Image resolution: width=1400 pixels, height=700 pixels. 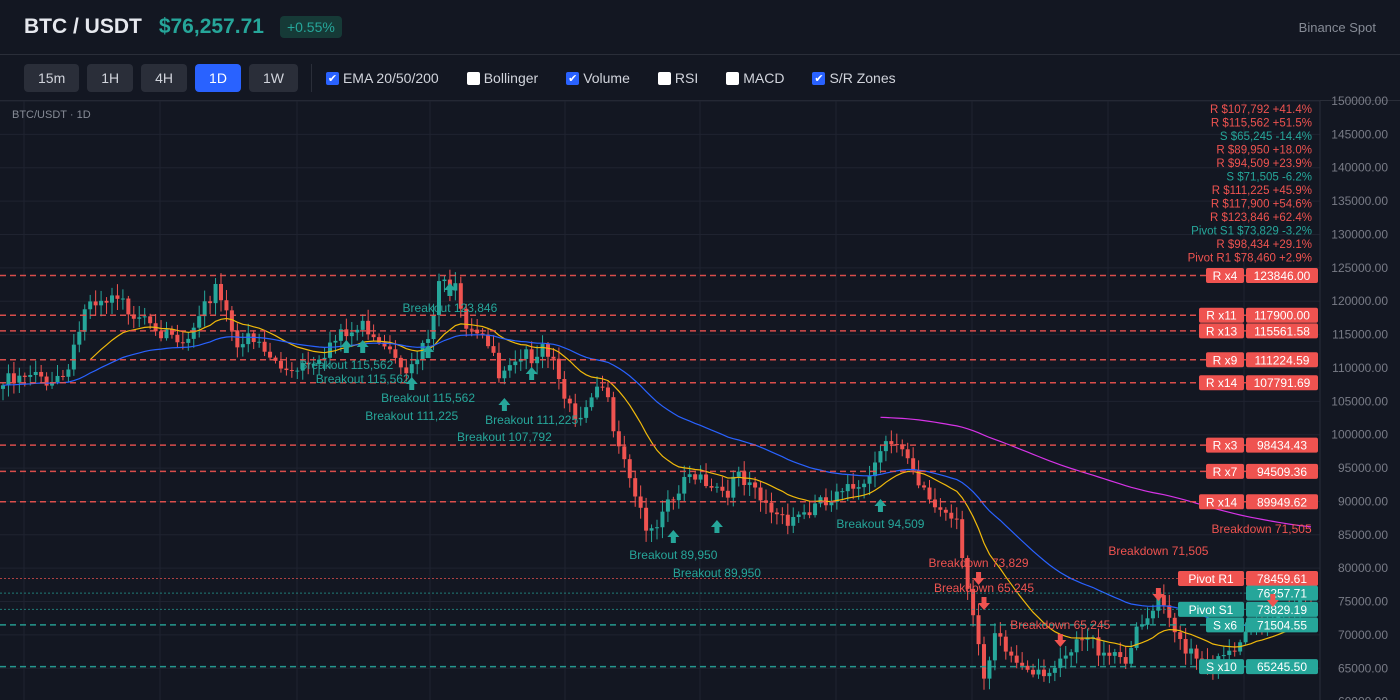 What do you see at coordinates (1096, 472) in the screenshot?
I see `ema-200-line` at bounding box center [1096, 472].